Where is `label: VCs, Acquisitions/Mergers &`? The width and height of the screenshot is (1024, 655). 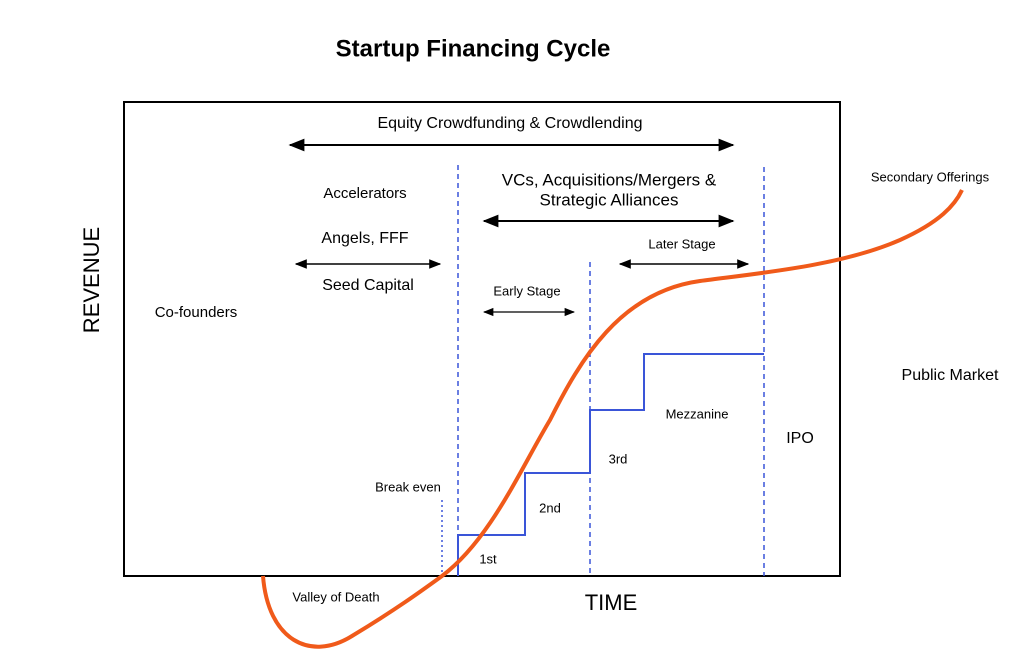
label: VCs, Acquisitions/Mergers & is located at coordinates (609, 179).